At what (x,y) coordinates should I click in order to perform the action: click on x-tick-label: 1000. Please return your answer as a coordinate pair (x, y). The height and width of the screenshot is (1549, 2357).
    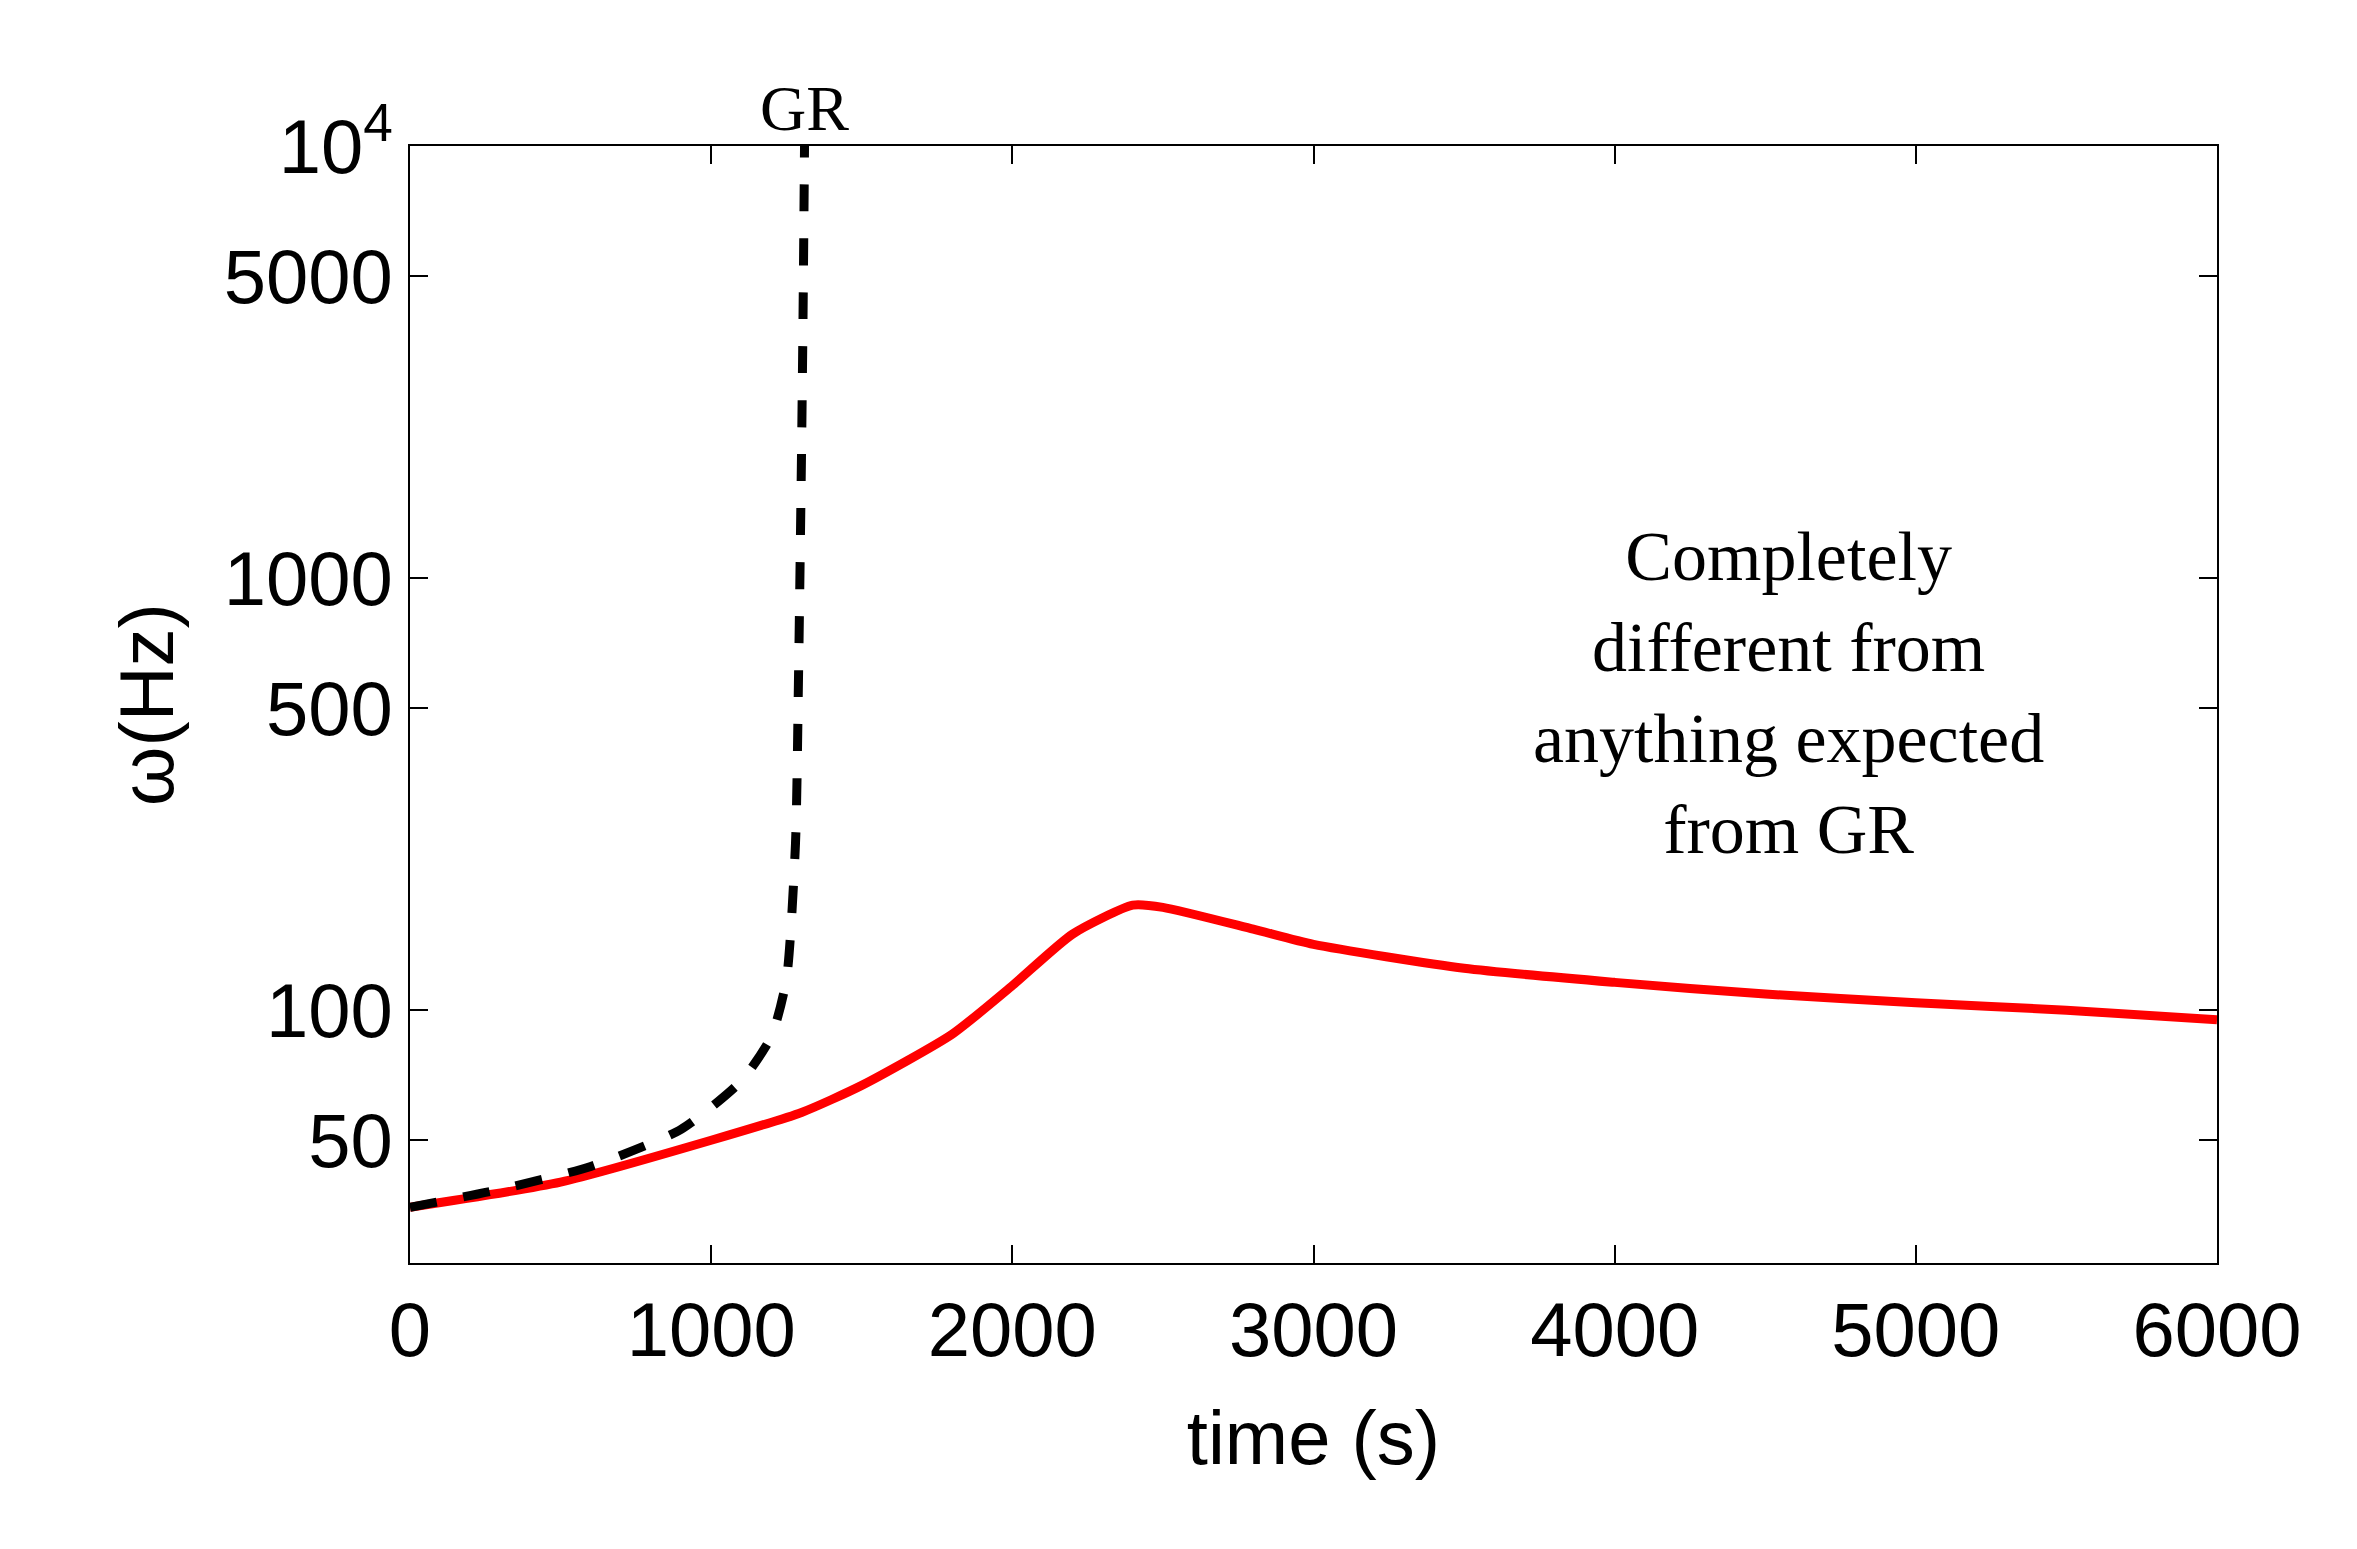
    Looking at the image, I should click on (711, 1330).